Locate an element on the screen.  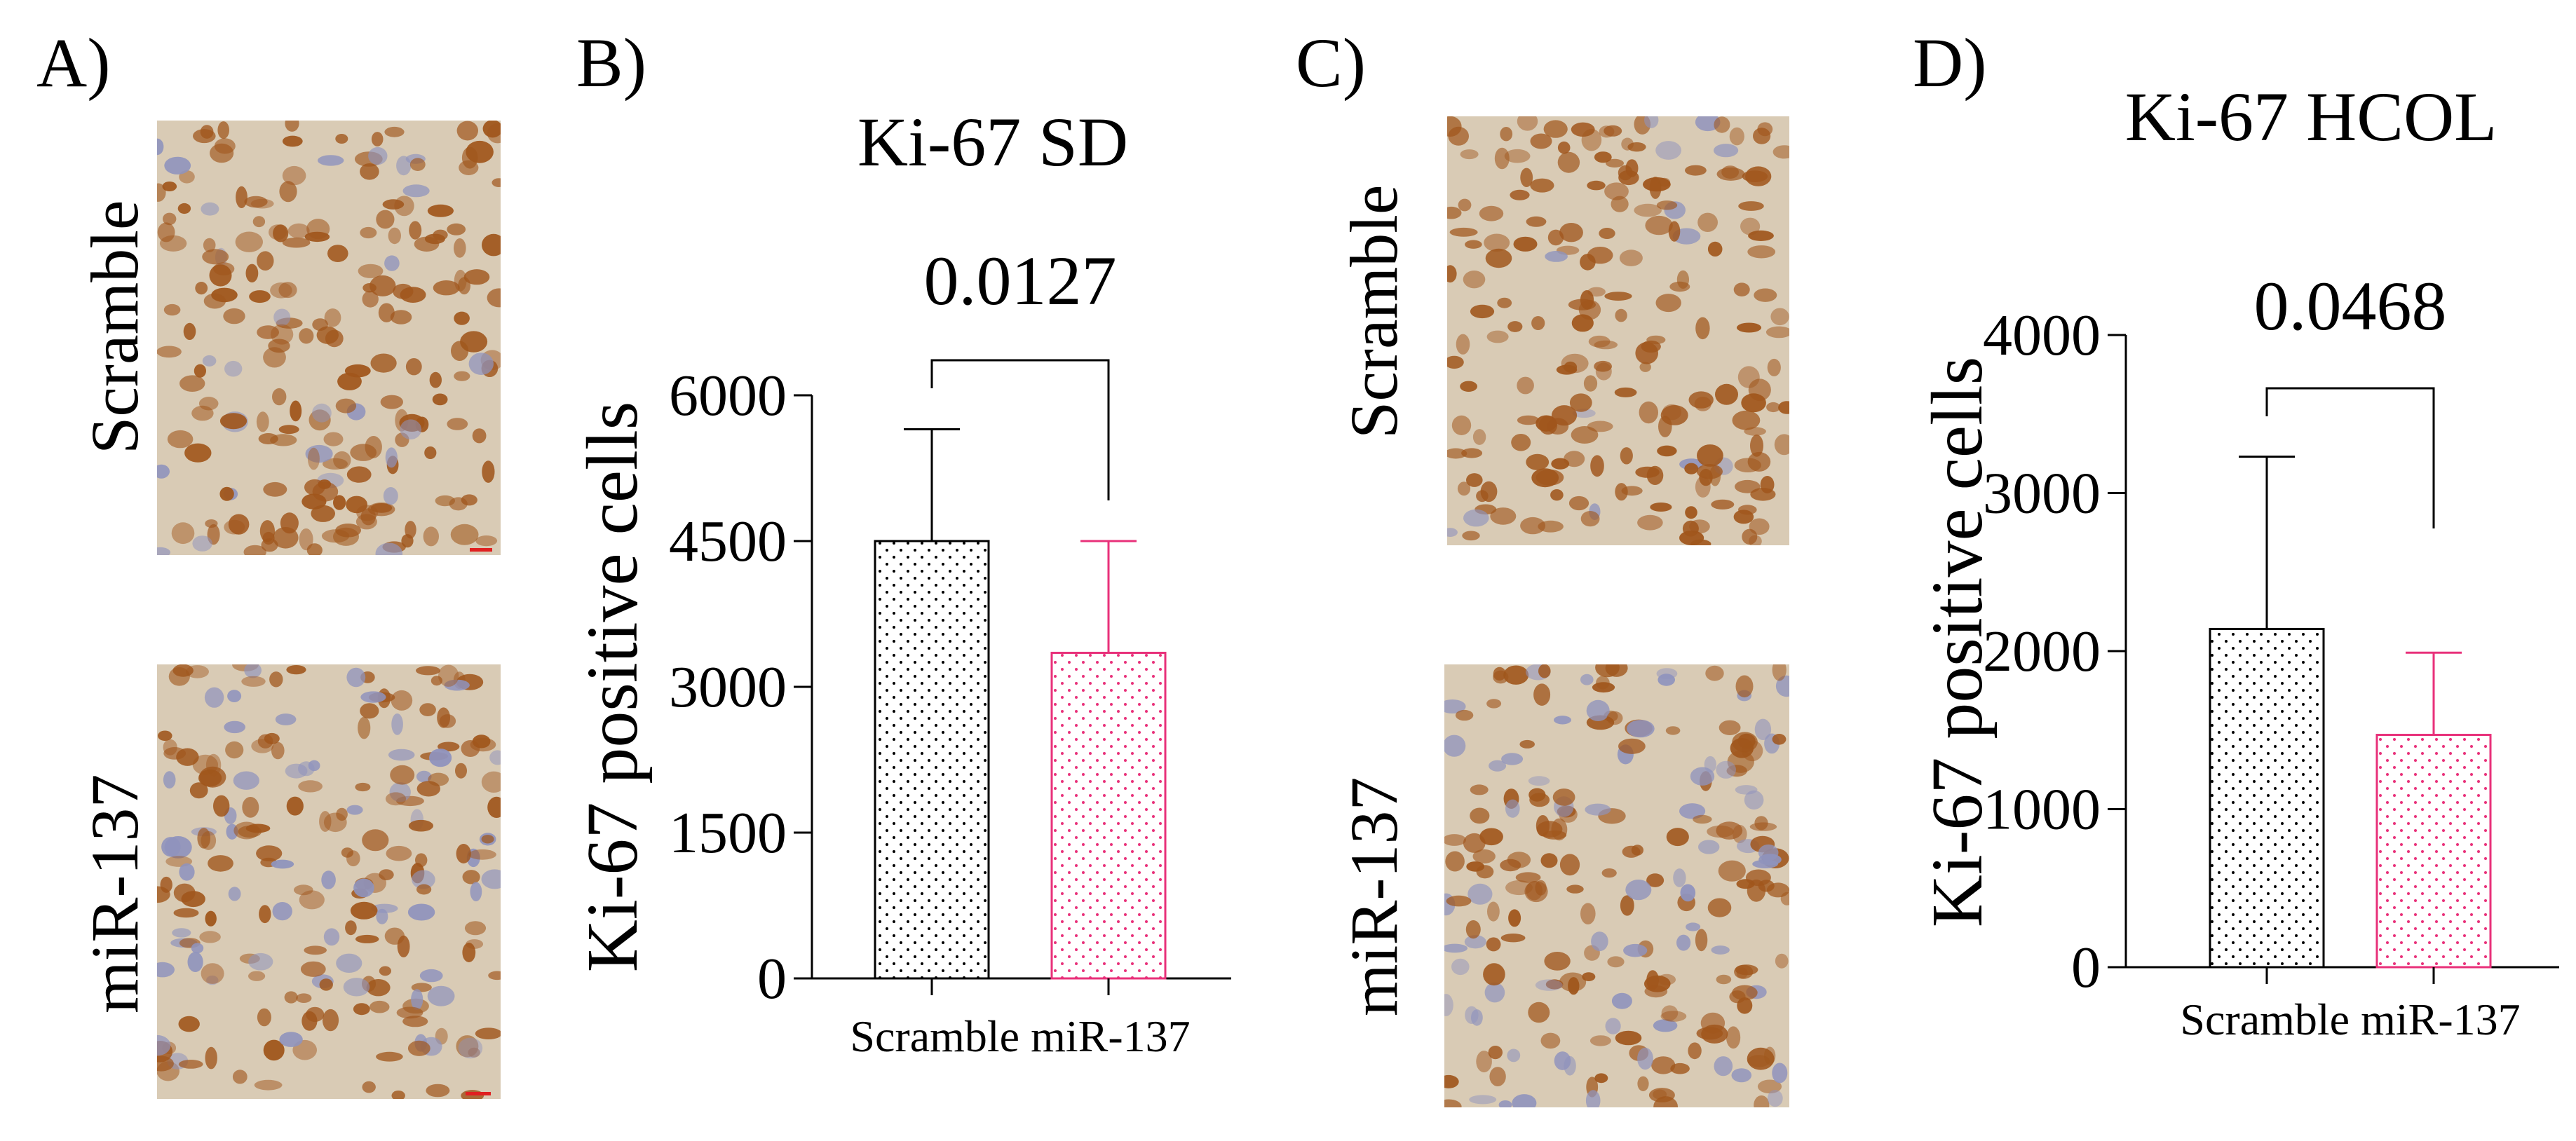
micrograph-scramble-c is located at coordinates (1618, 330).